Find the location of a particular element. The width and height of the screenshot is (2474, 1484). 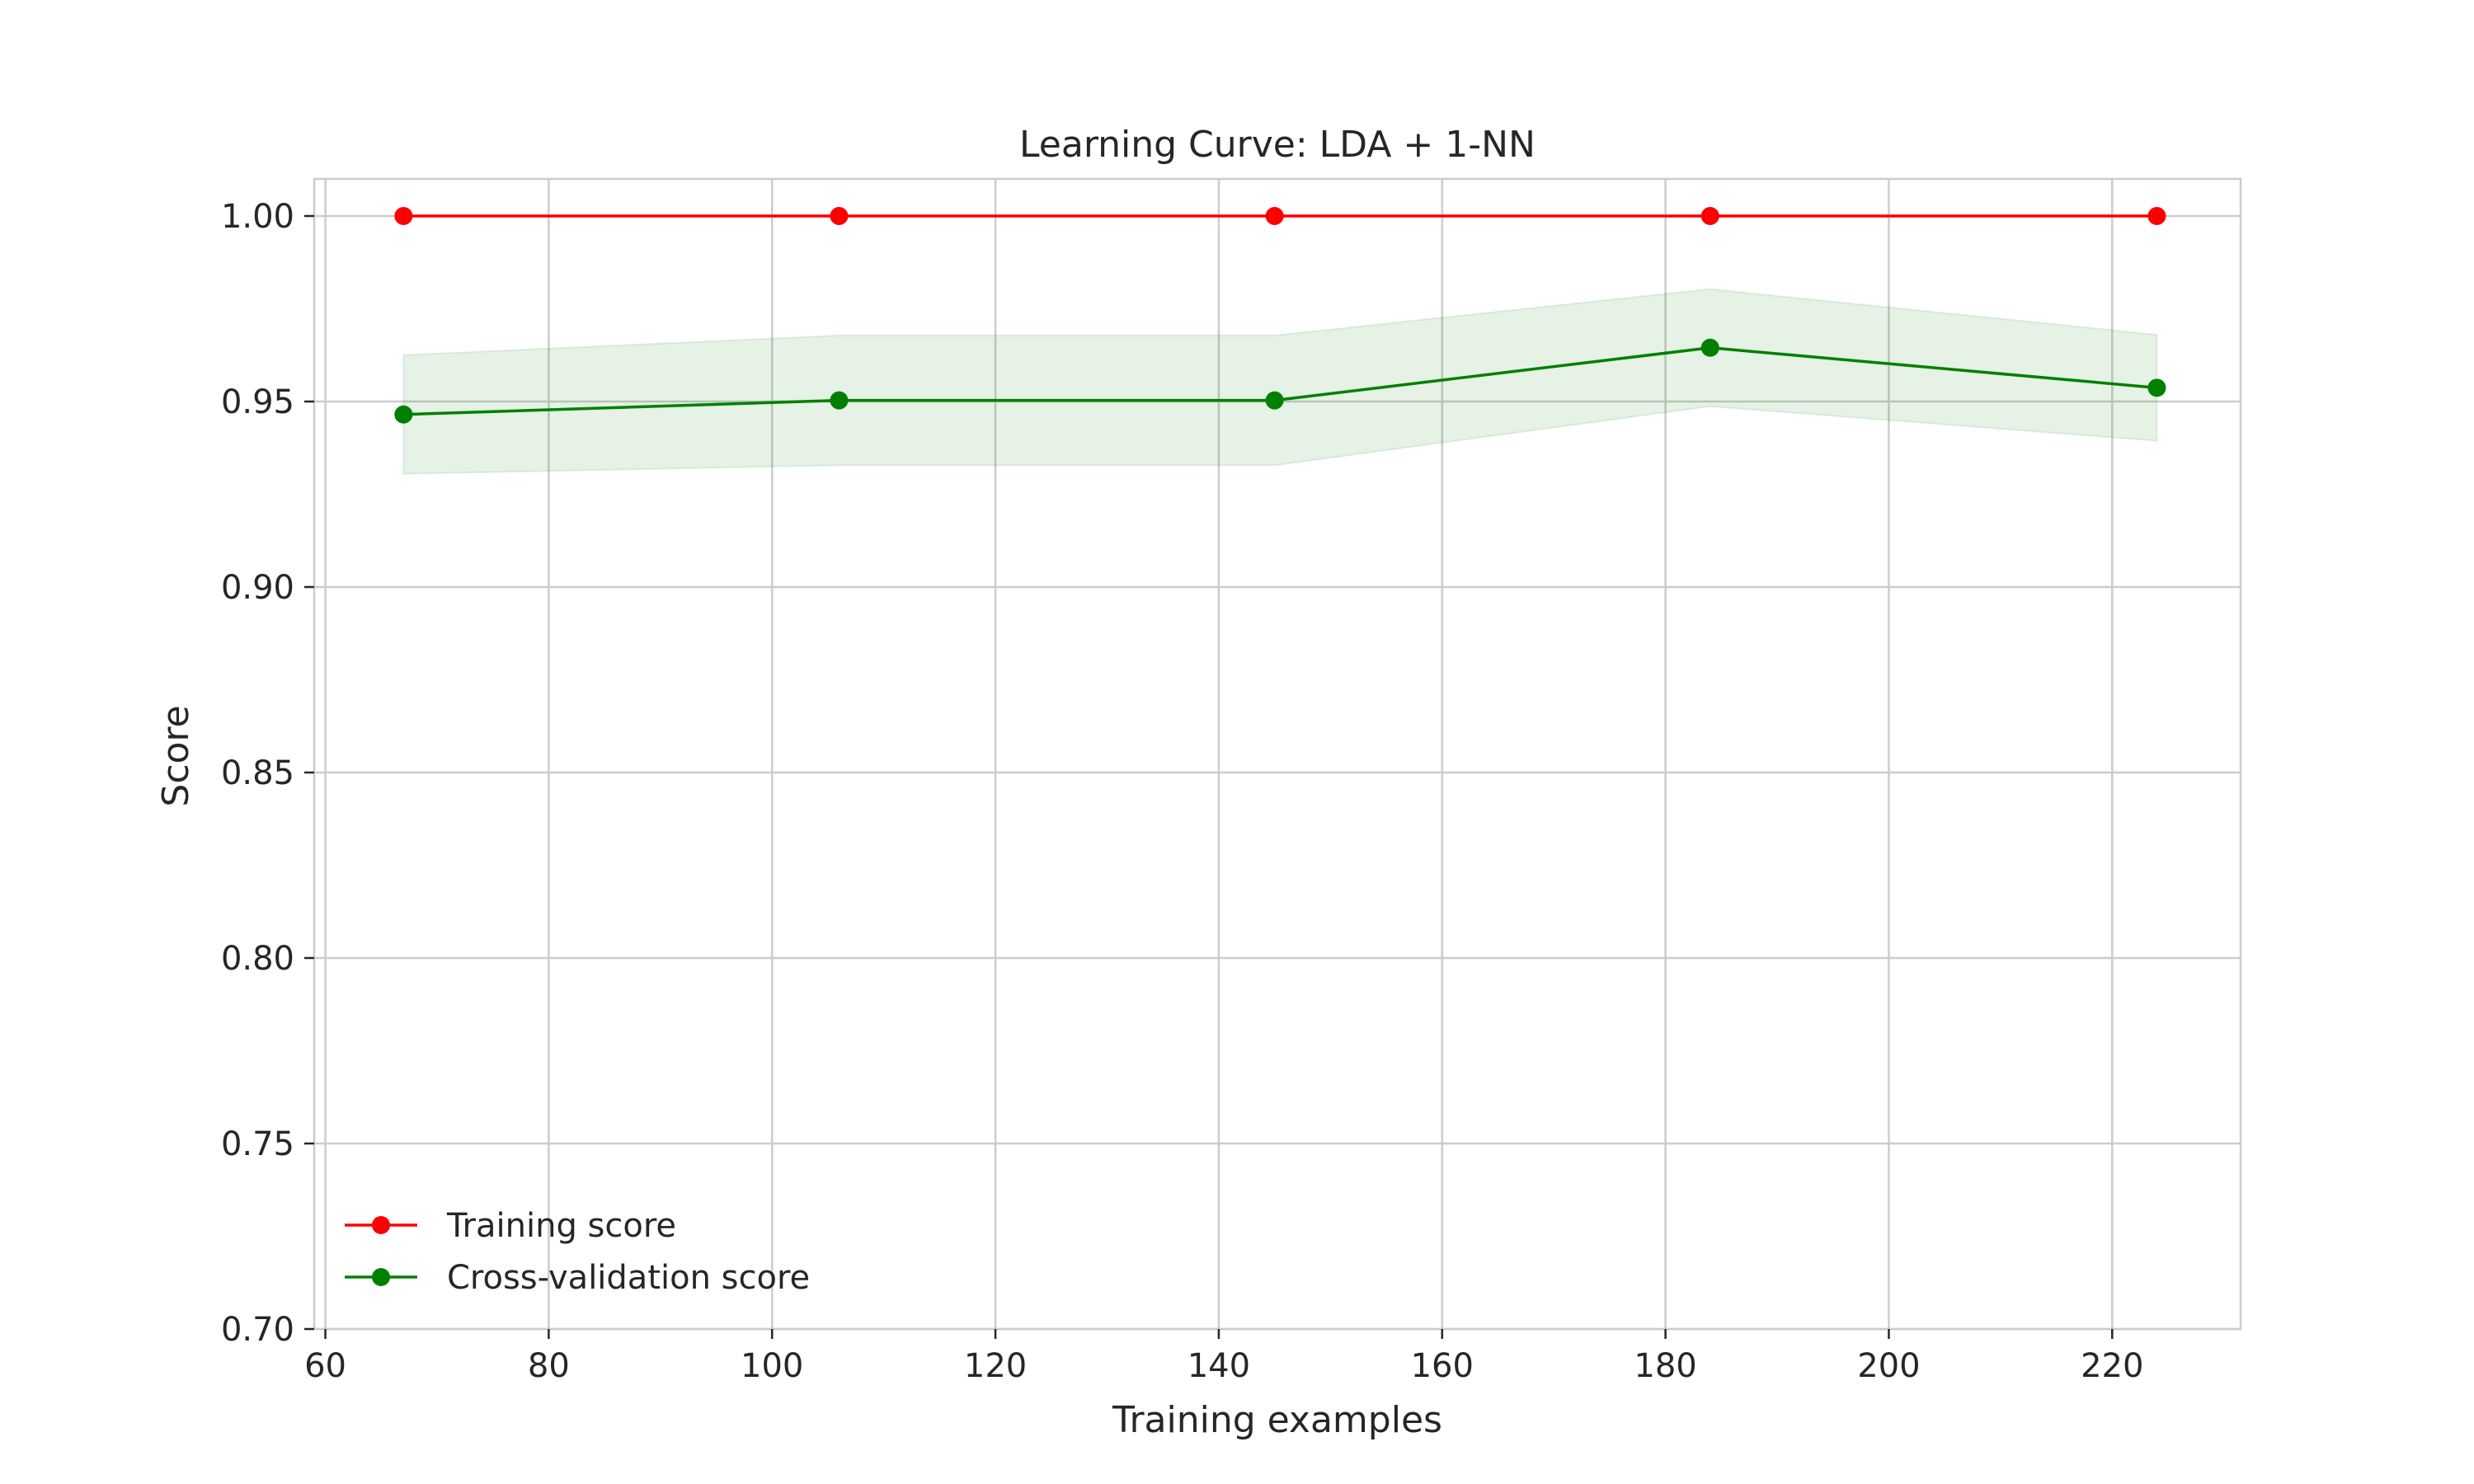

legend-marker-cross-validation is located at coordinates (381, 1277).